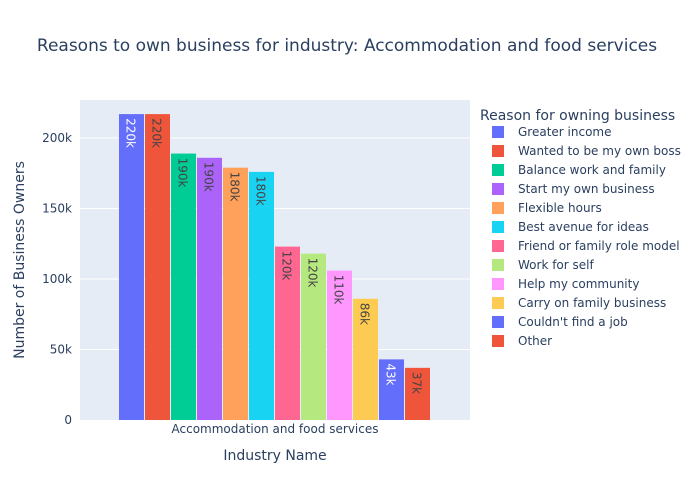 The width and height of the screenshot is (700, 500). What do you see at coordinates (592, 170) in the screenshot?
I see `legend-item-label: Balance work and family` at bounding box center [592, 170].